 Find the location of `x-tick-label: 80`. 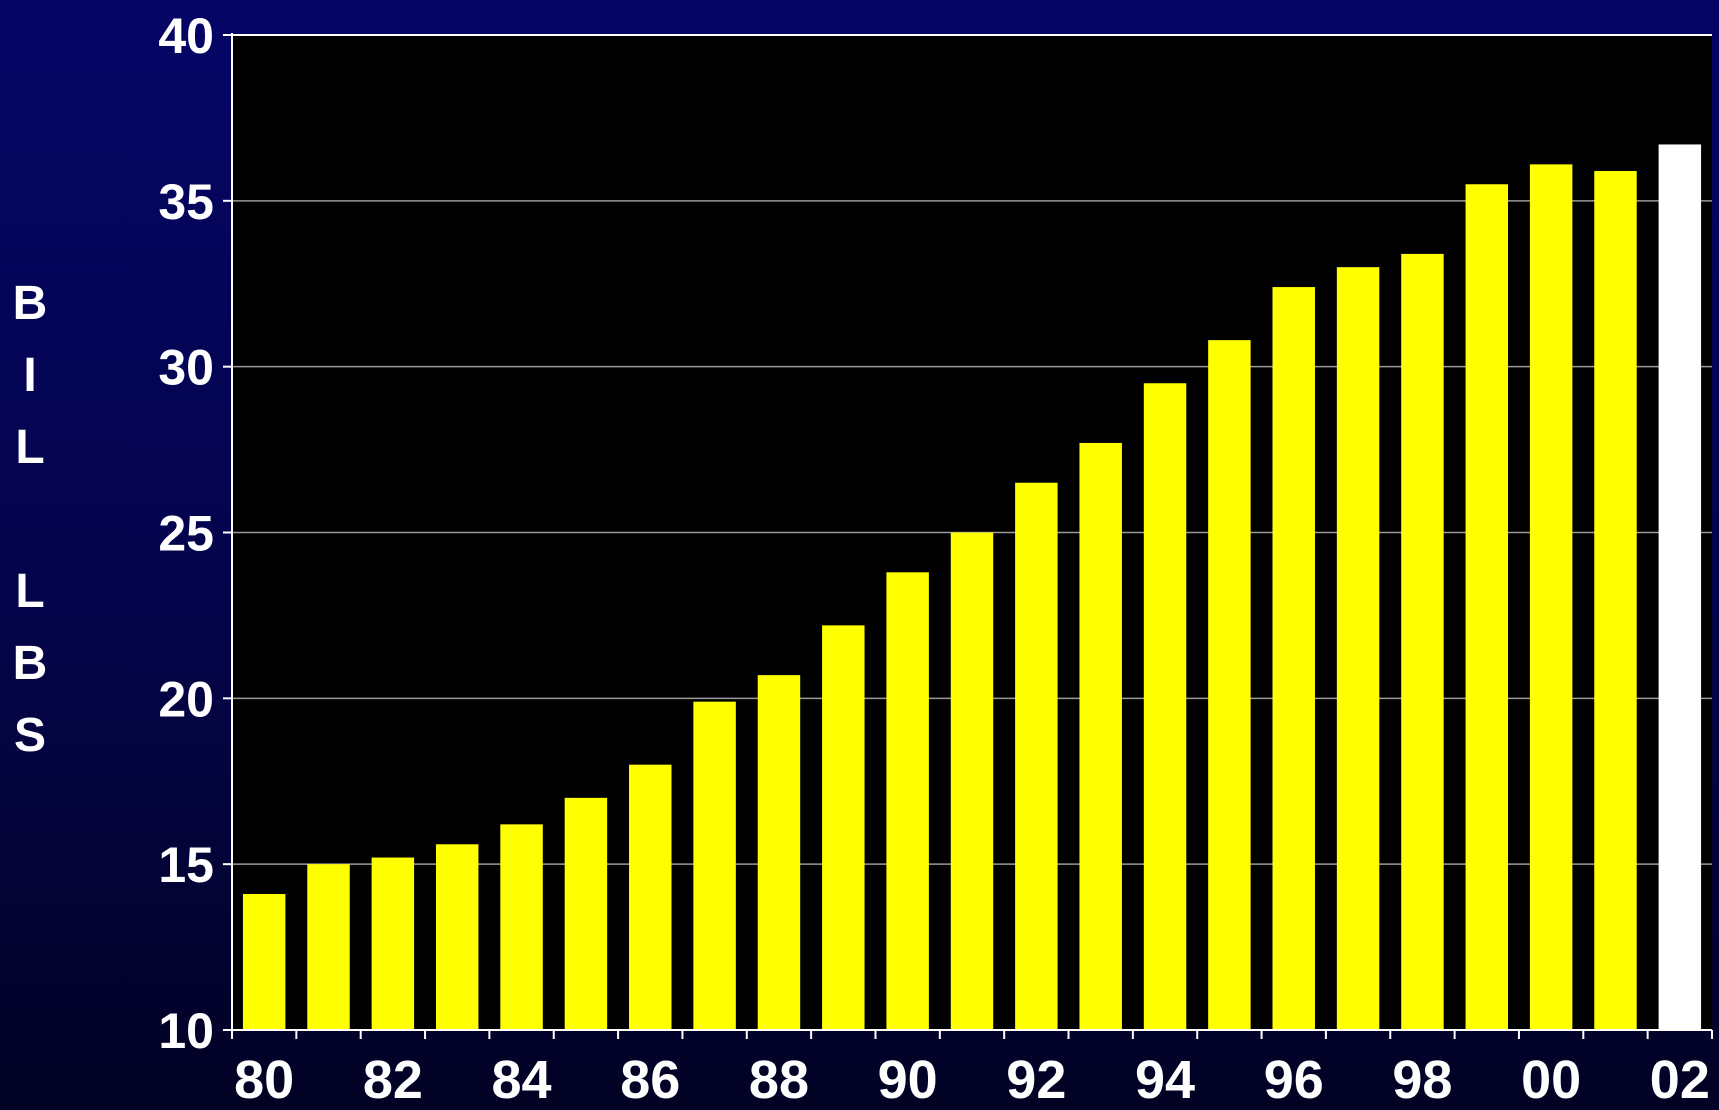

x-tick-label: 80 is located at coordinates (264, 1080).